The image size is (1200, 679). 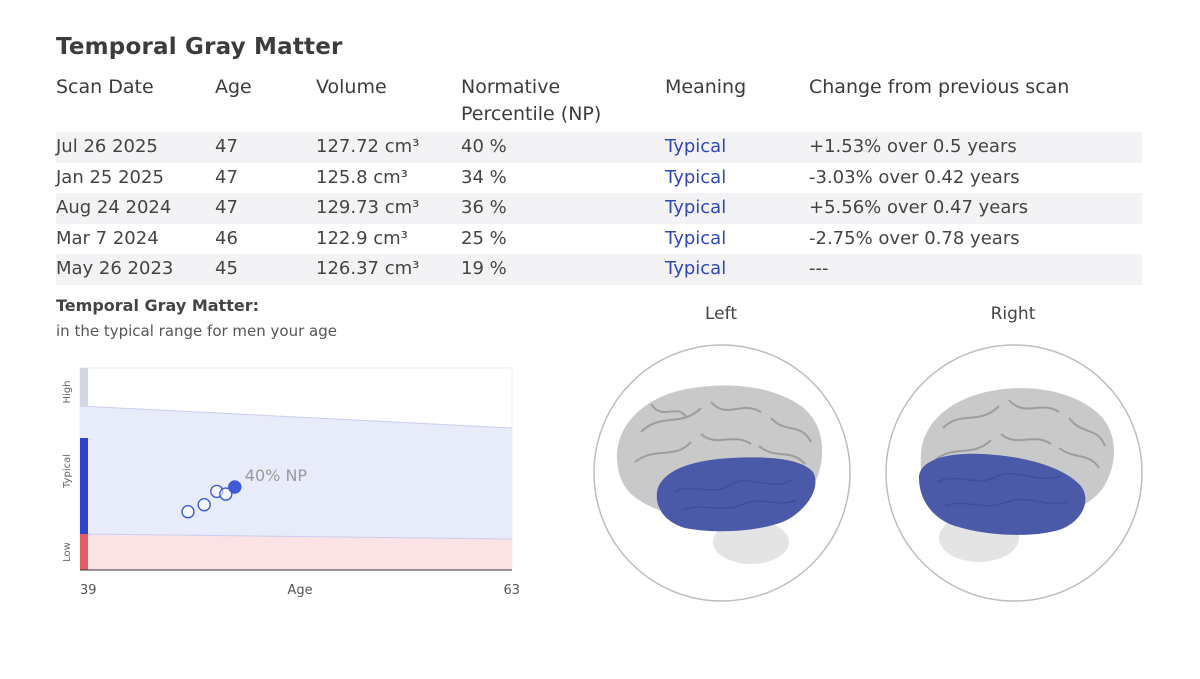 I want to click on cell-date: Jul 26 2025, so click(x=135, y=147).